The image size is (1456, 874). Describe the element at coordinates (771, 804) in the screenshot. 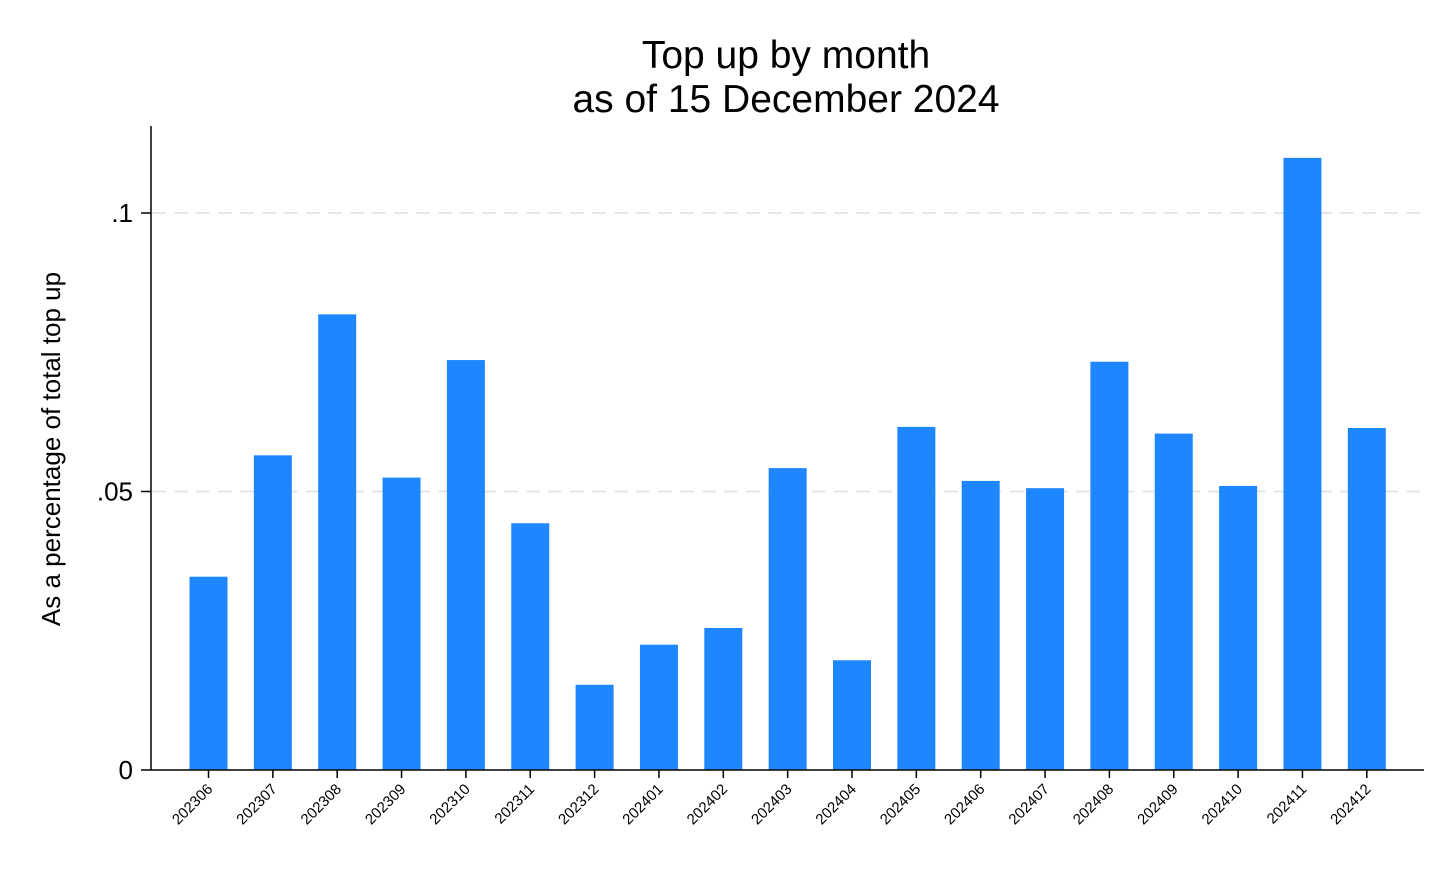

I see `x-tick-label: 202403` at that location.